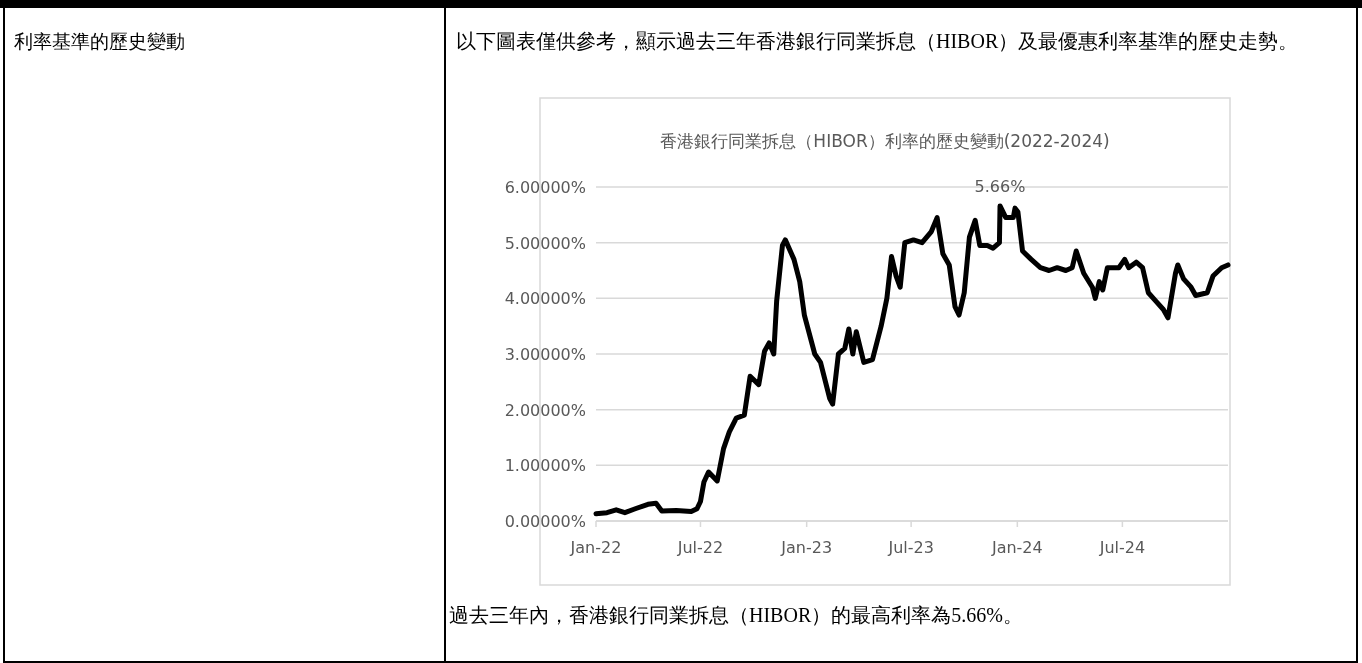 The width and height of the screenshot is (1362, 663). What do you see at coordinates (545, 521) in the screenshot?
I see `y-tick-label: 0.00000%` at bounding box center [545, 521].